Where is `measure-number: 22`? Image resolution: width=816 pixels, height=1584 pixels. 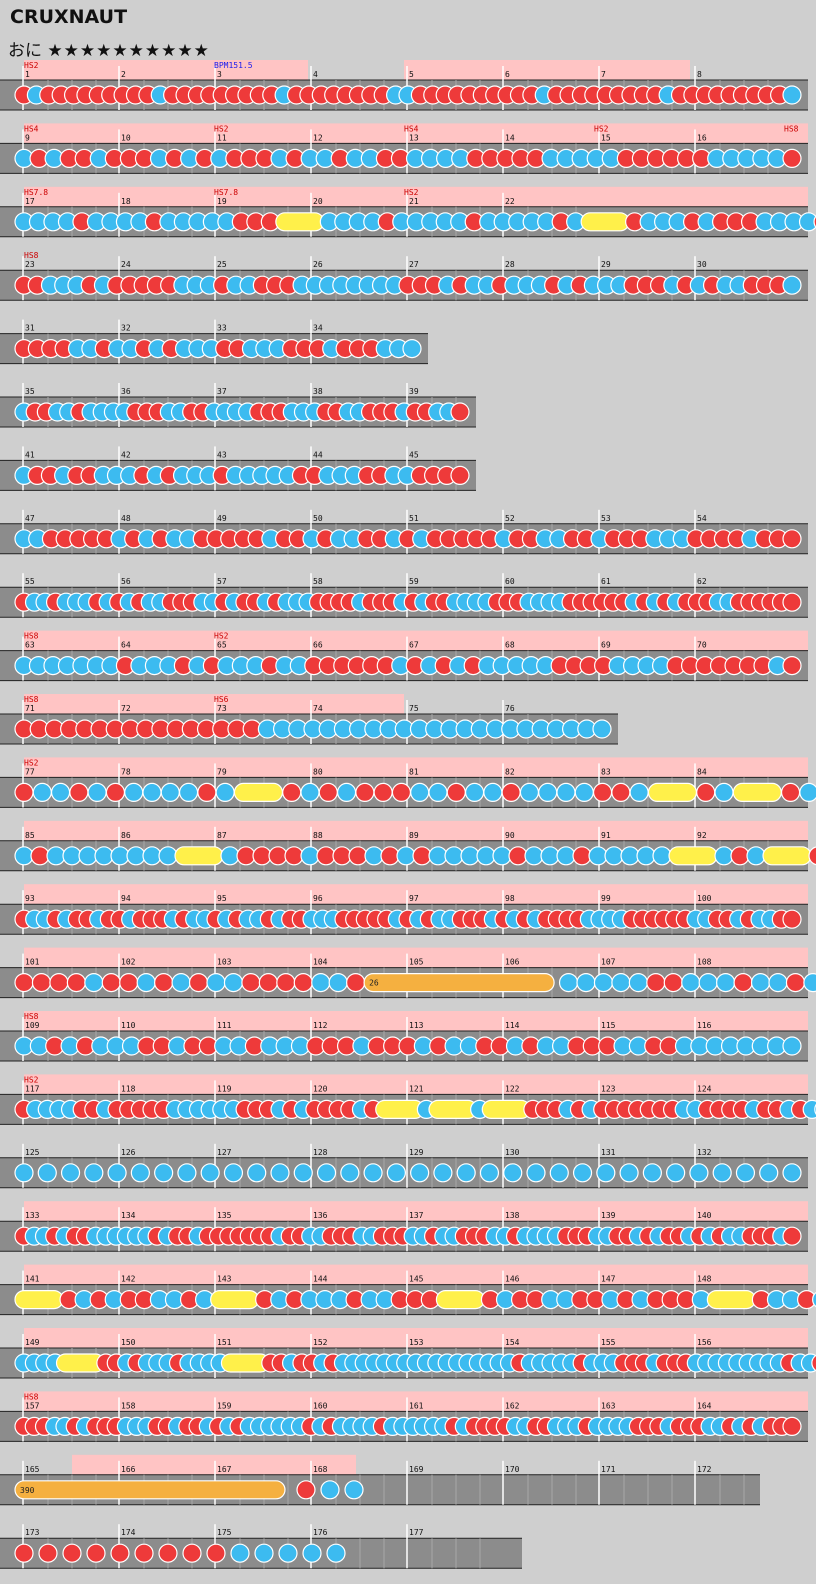
measure-number: 22 is located at coordinates (510, 201).